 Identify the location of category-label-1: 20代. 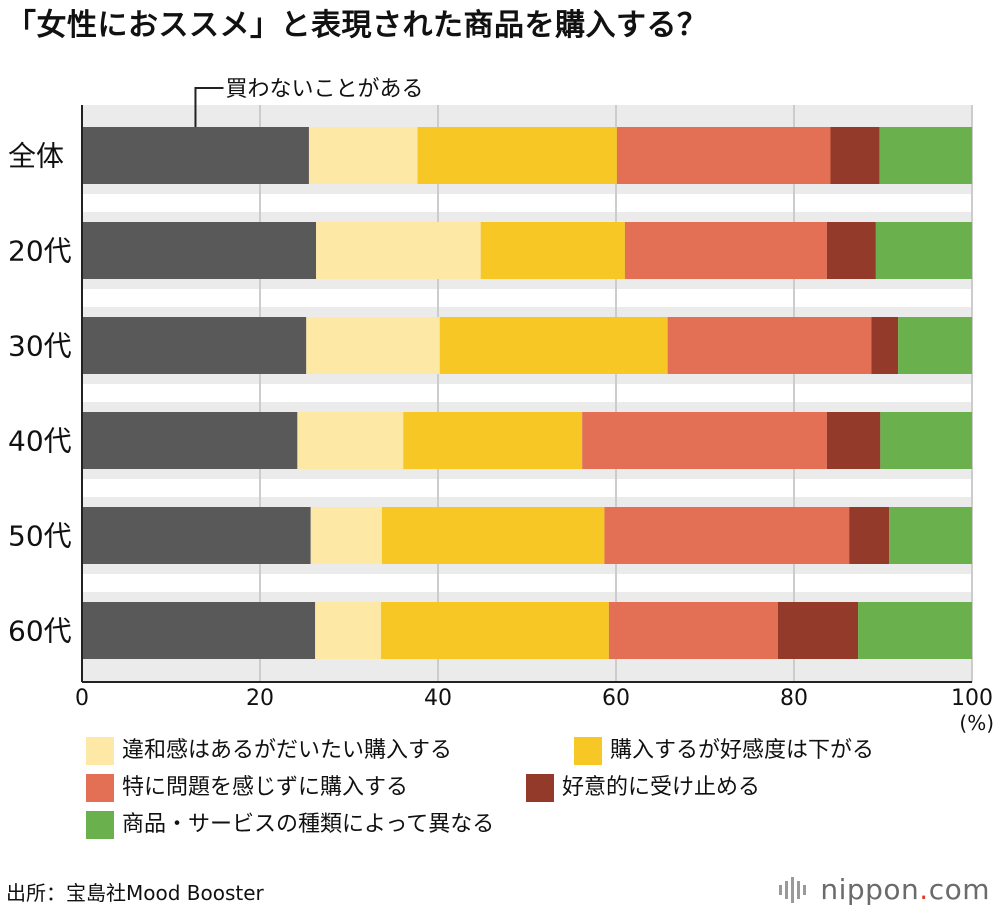
(40, 251).